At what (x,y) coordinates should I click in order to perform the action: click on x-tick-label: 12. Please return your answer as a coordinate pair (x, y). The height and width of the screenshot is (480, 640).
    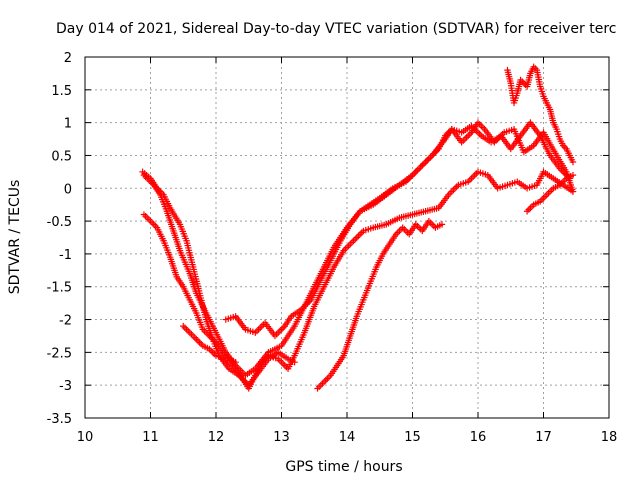
    Looking at the image, I should click on (216, 437).